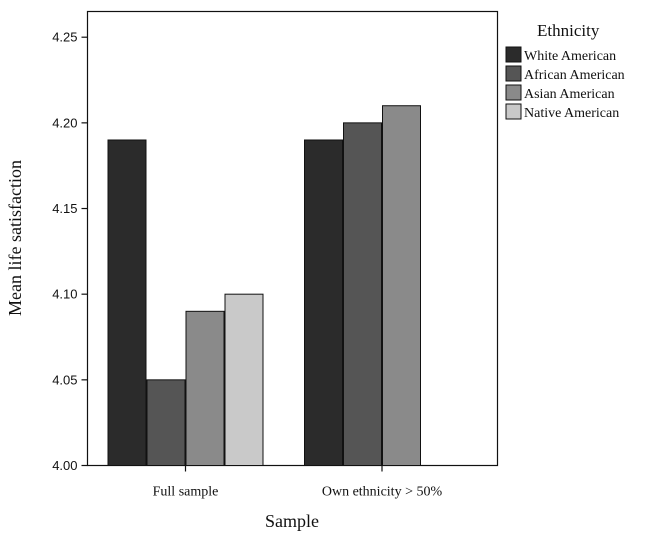 Image resolution: width=646 pixels, height=537 pixels. What do you see at coordinates (64, 208) in the screenshot?
I see `y-tick-label: 4.15` at bounding box center [64, 208].